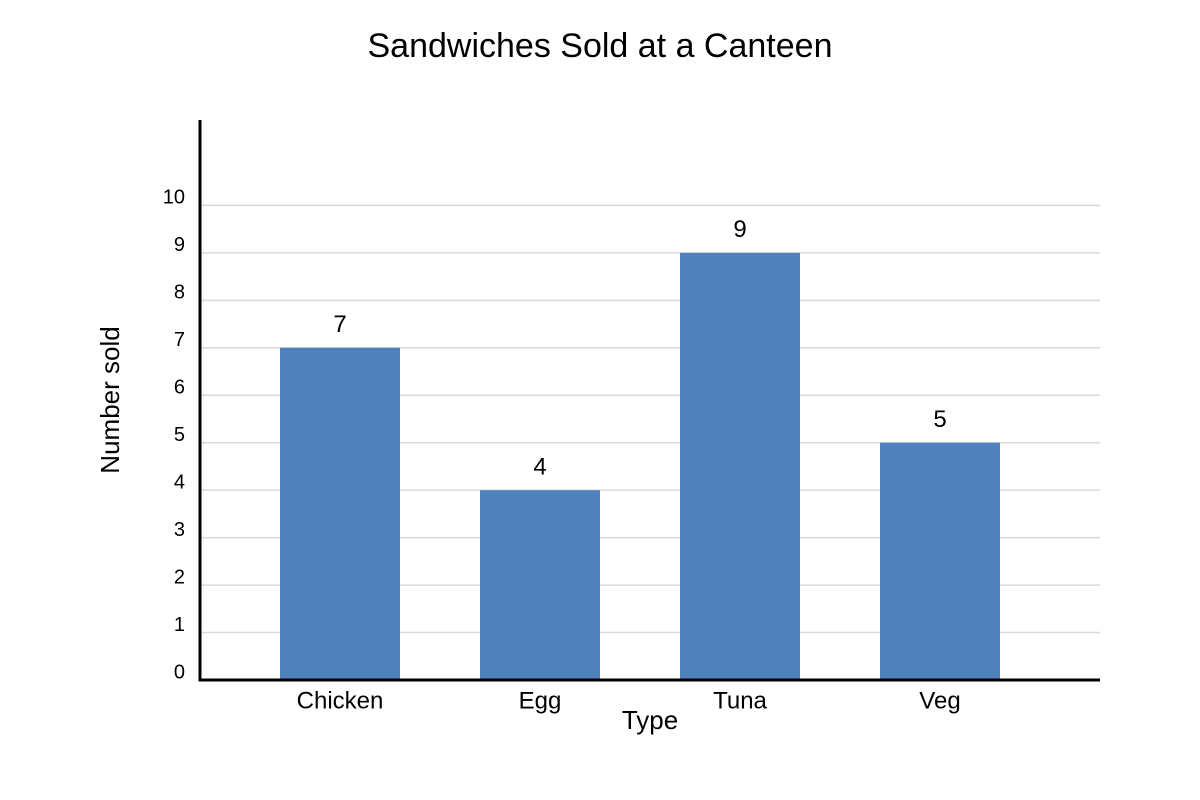 The image size is (1200, 800). Describe the element at coordinates (179, 388) in the screenshot. I see `y-tick-label: 6` at that location.